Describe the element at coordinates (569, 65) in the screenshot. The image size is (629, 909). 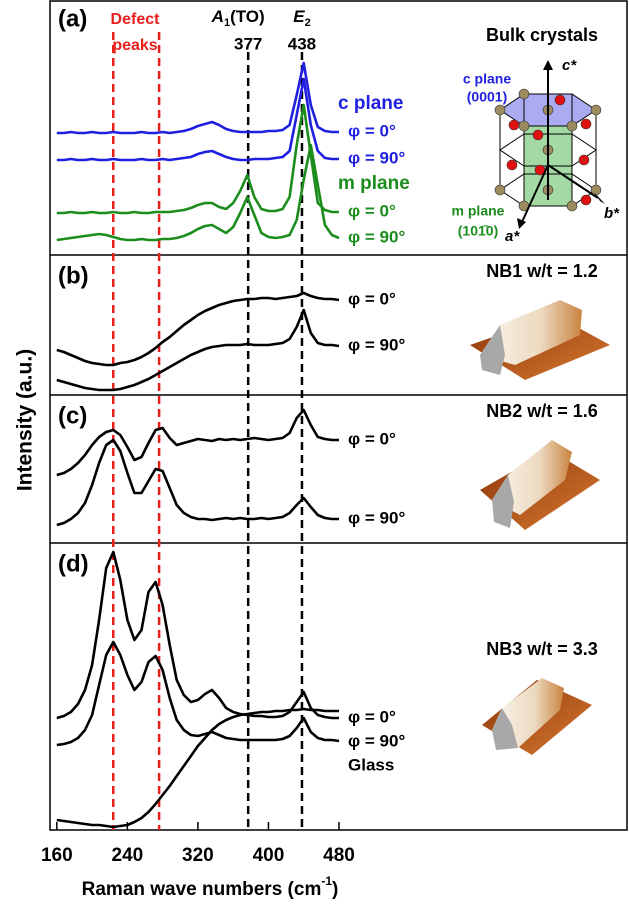
I see `axis-label: c*` at that location.